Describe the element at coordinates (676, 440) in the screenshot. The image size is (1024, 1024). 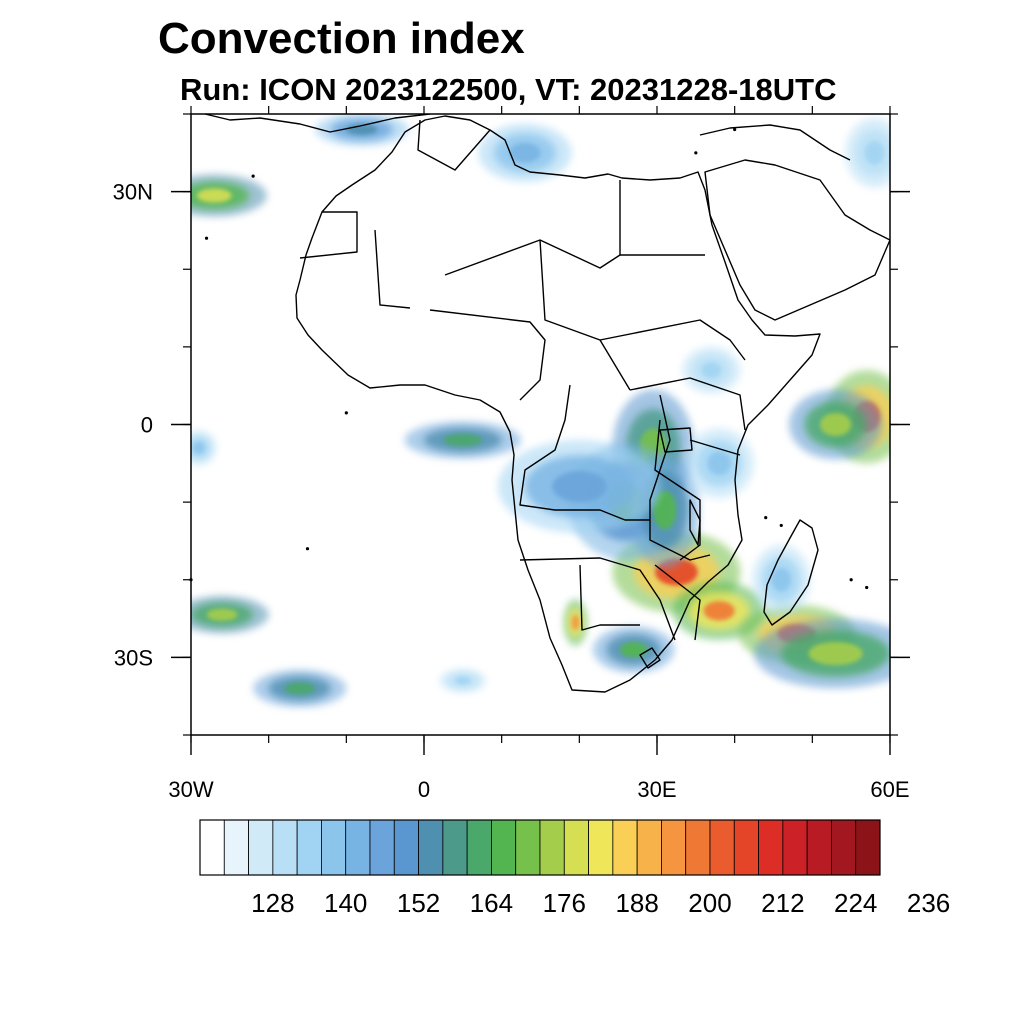
I see `lake-victoria` at that location.